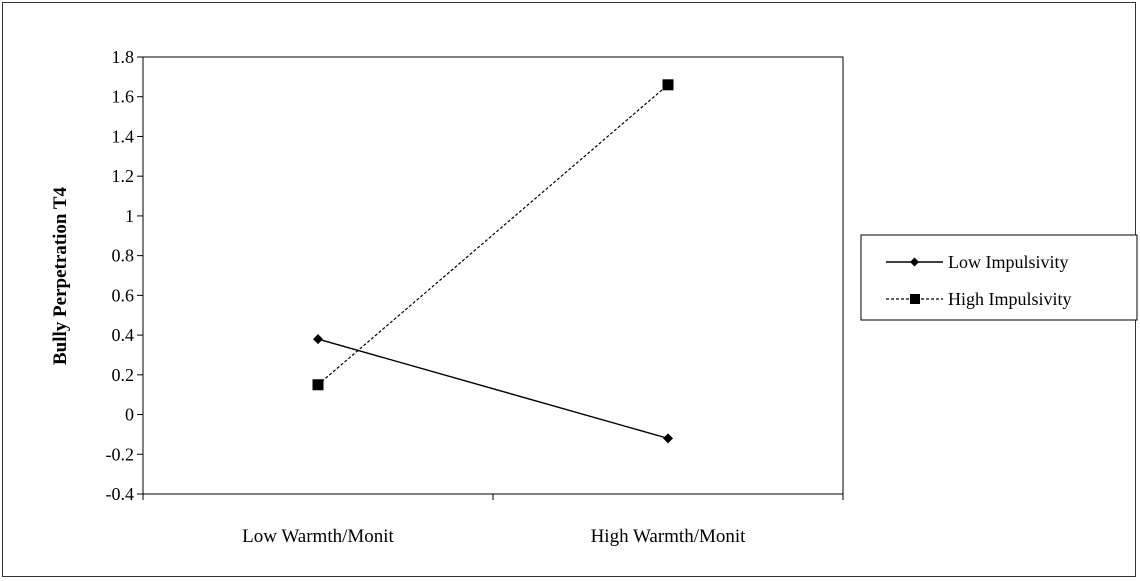 Image resolution: width=1140 pixels, height=581 pixels. I want to click on legend-marker-high-impulsivity, so click(915, 299).